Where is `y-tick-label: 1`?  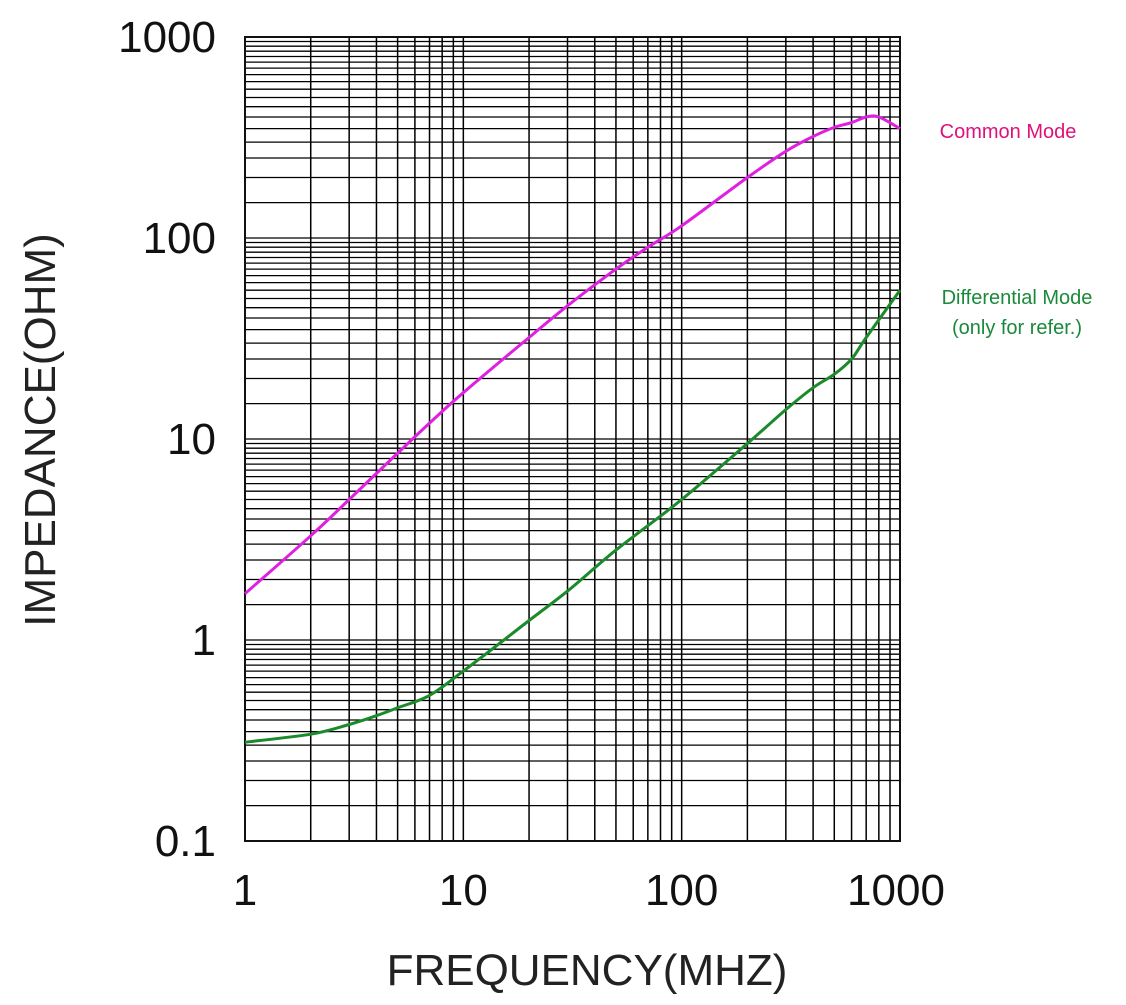
y-tick-label: 1 is located at coordinates (204, 640).